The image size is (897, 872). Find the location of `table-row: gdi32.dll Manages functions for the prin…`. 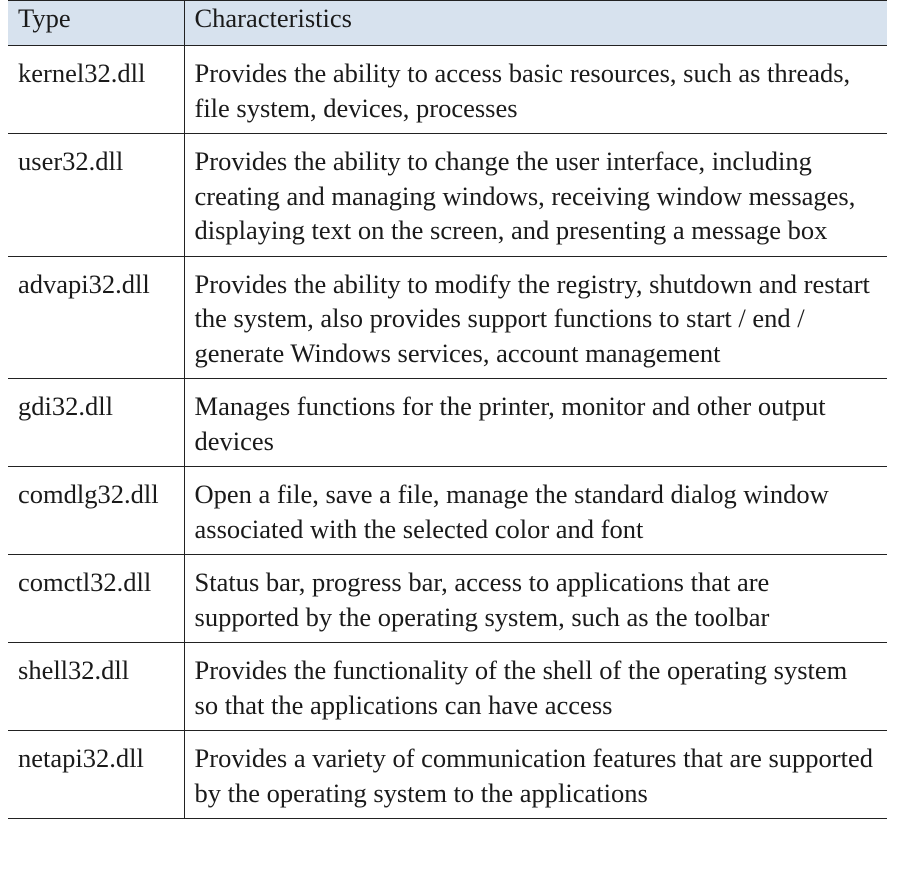

table-row: gdi32.dll Manages functions for the prin… is located at coordinates (447, 422).